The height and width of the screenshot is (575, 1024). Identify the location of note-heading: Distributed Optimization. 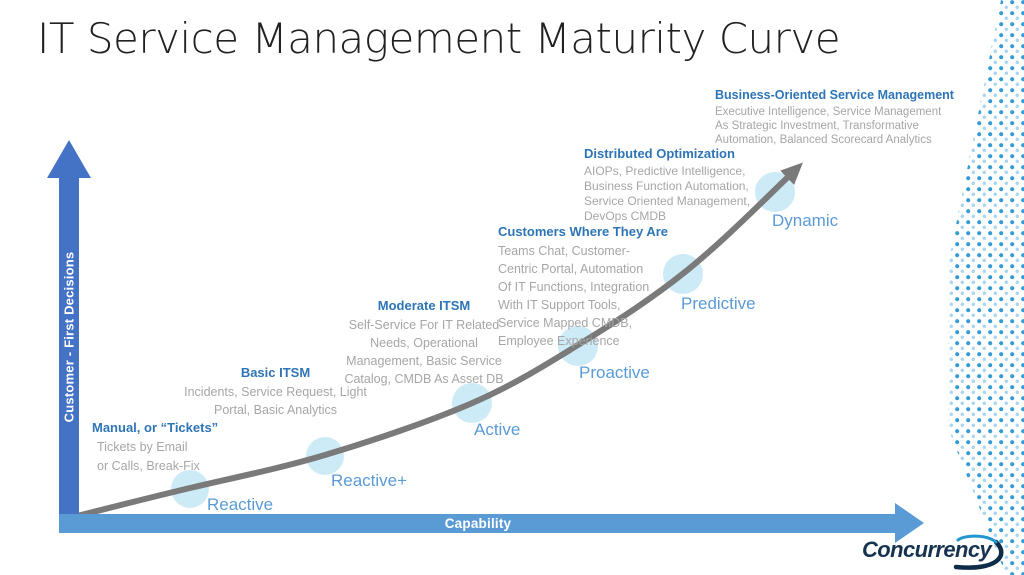
(659, 153).